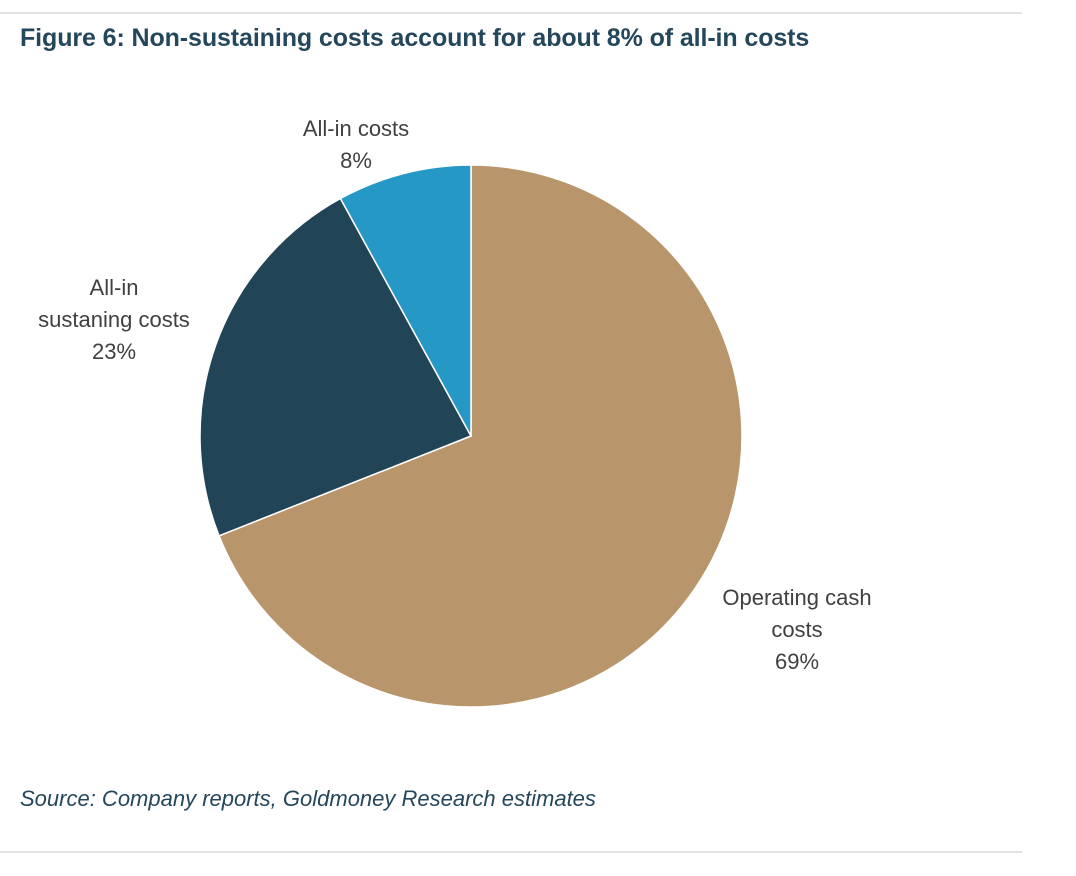 The image size is (1076, 876). I want to click on slice-percent-label: 8%, so click(356, 160).